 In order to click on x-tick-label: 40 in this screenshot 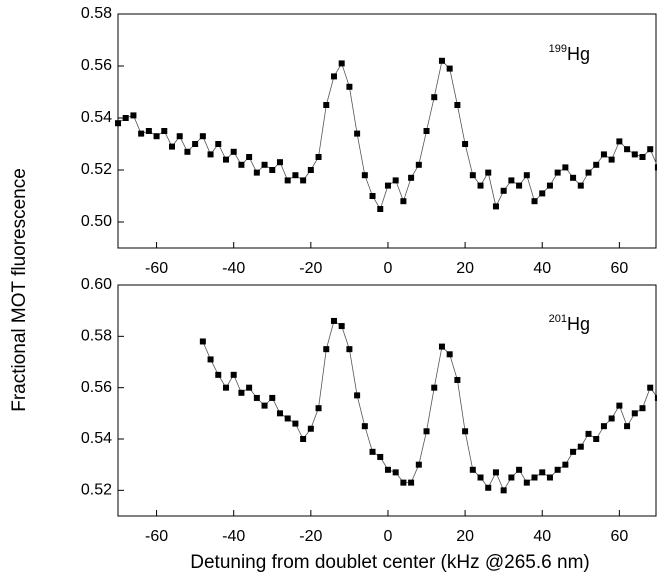, I will do `click(542, 268)`.